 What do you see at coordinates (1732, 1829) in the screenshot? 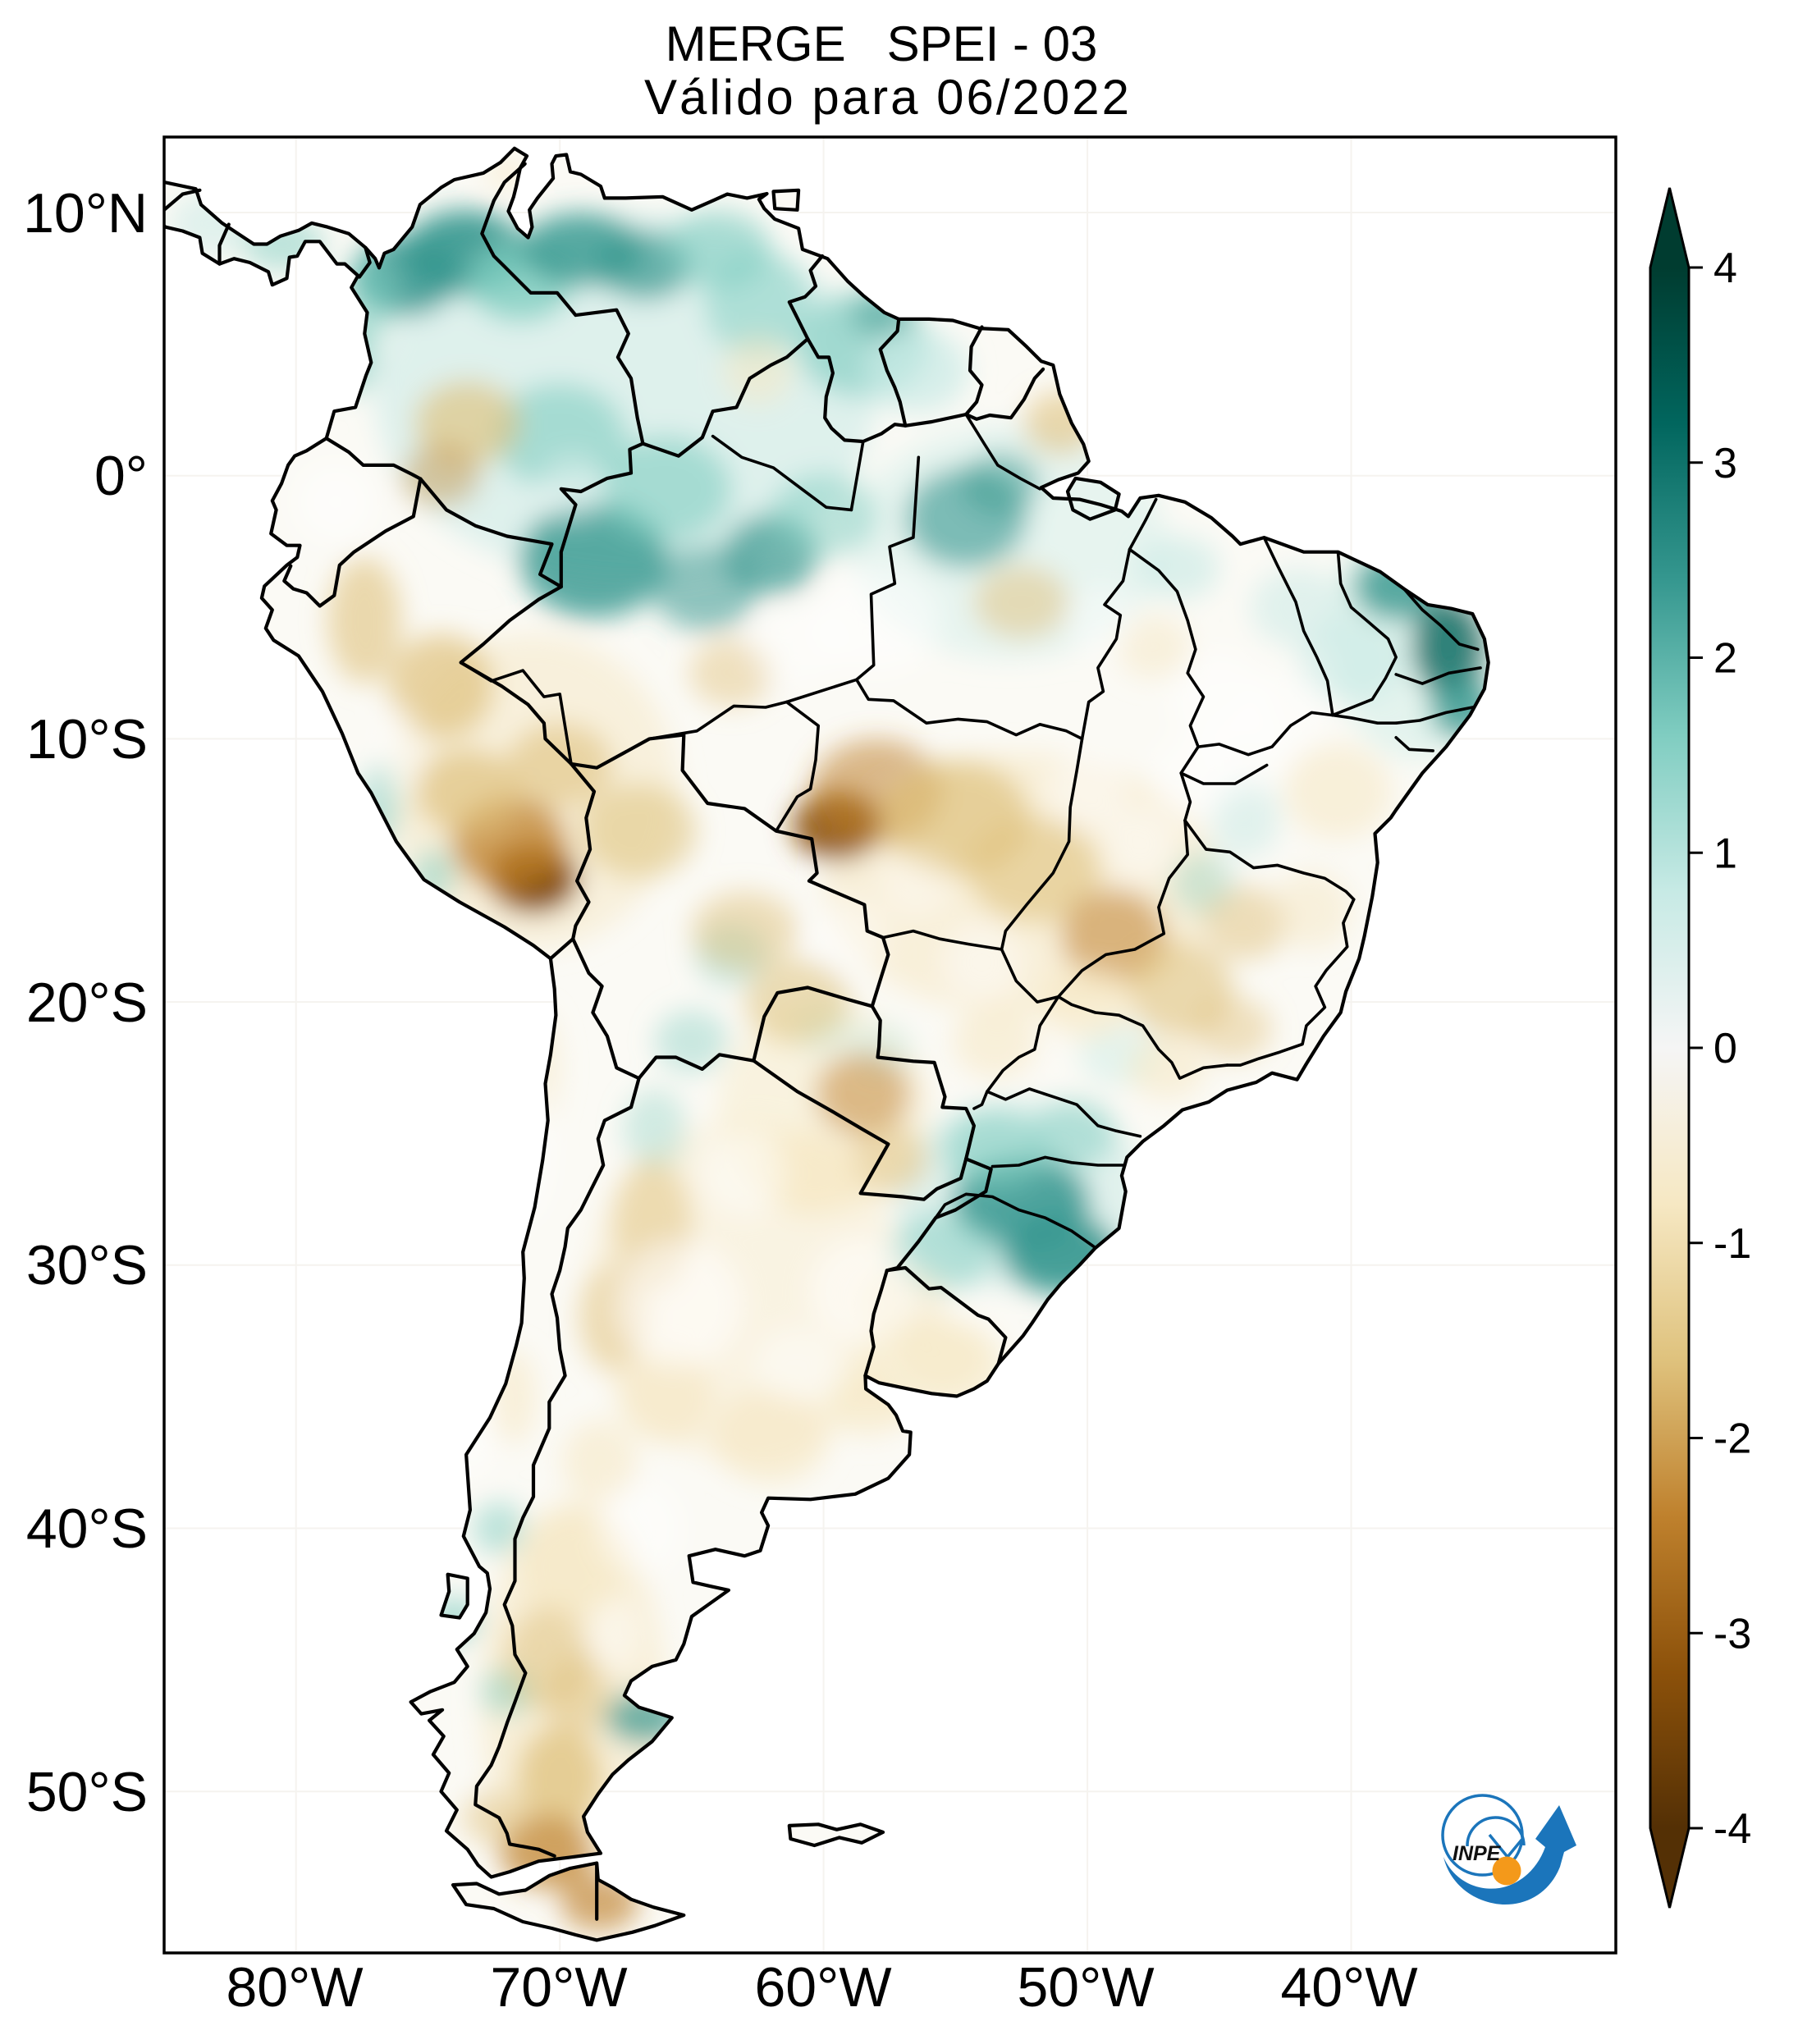
I see `svg-text: -4` at bounding box center [1732, 1829].